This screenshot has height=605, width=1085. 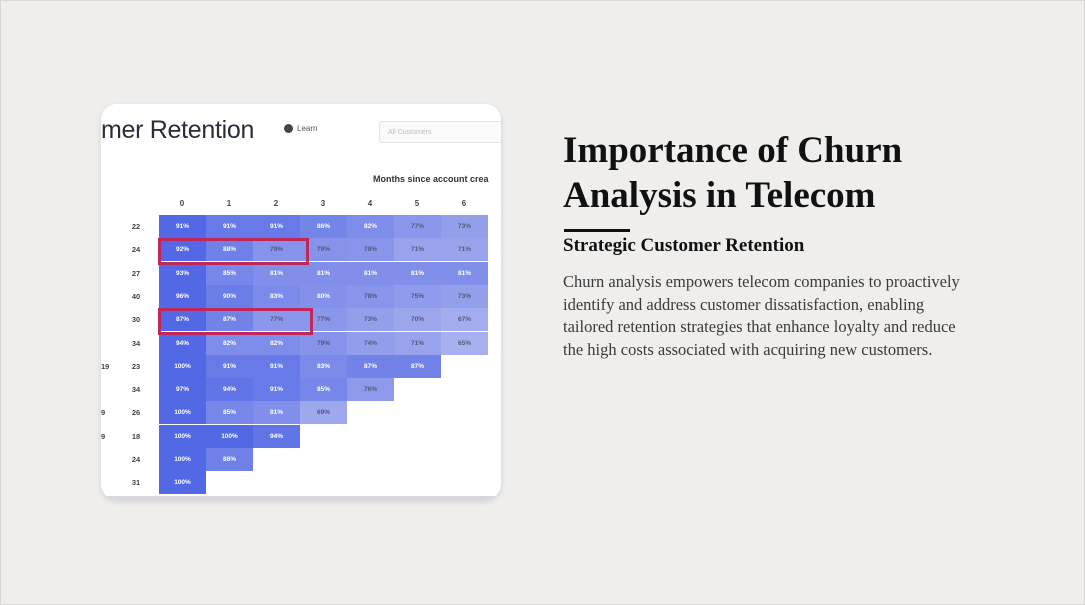 I want to click on row-label: 23, so click(x=136, y=366).